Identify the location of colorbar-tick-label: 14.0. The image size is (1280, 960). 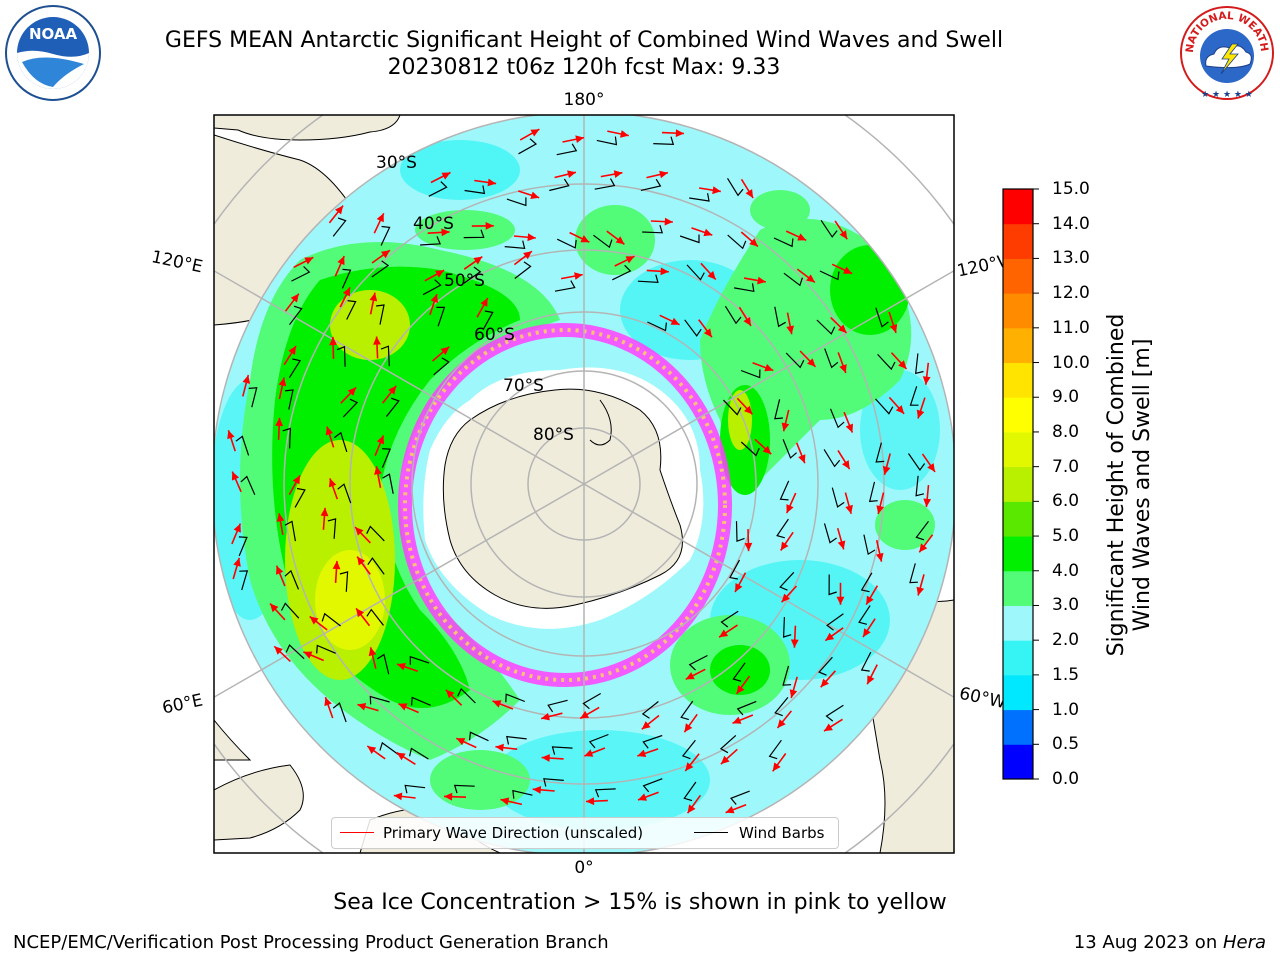
(1071, 223).